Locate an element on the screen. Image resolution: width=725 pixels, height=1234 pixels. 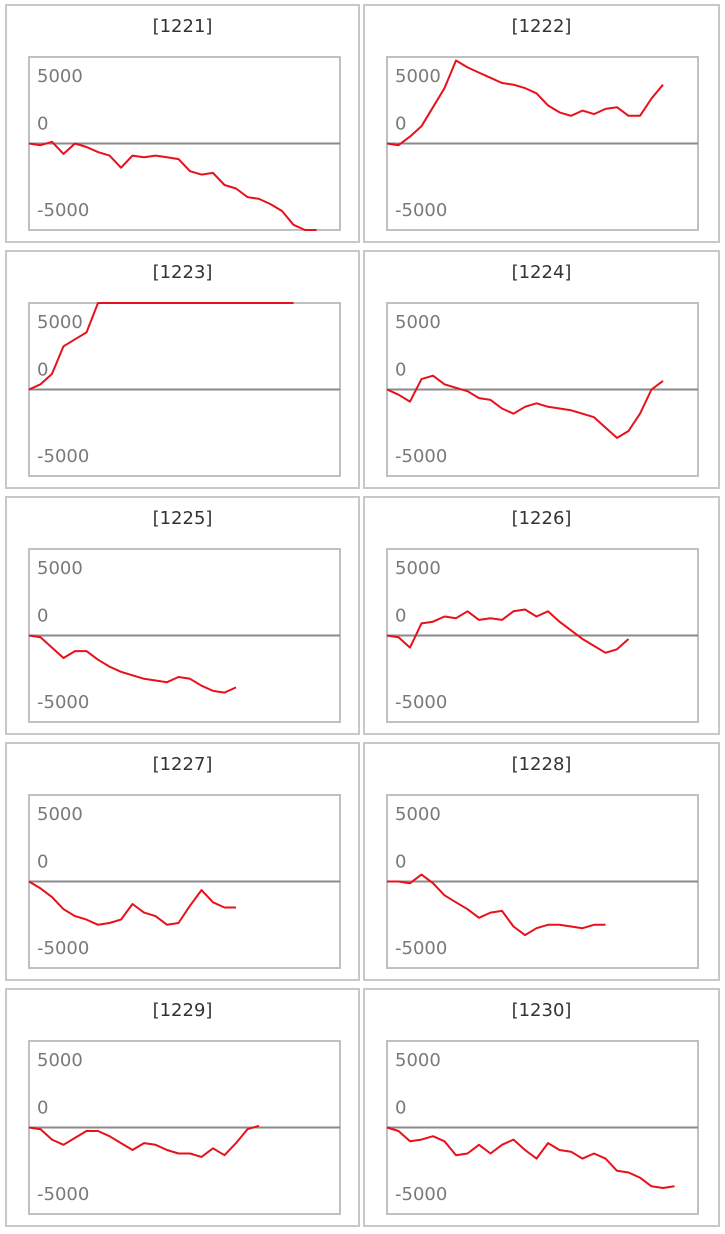
chart-title: [1221] is located at coordinates (183, 26).